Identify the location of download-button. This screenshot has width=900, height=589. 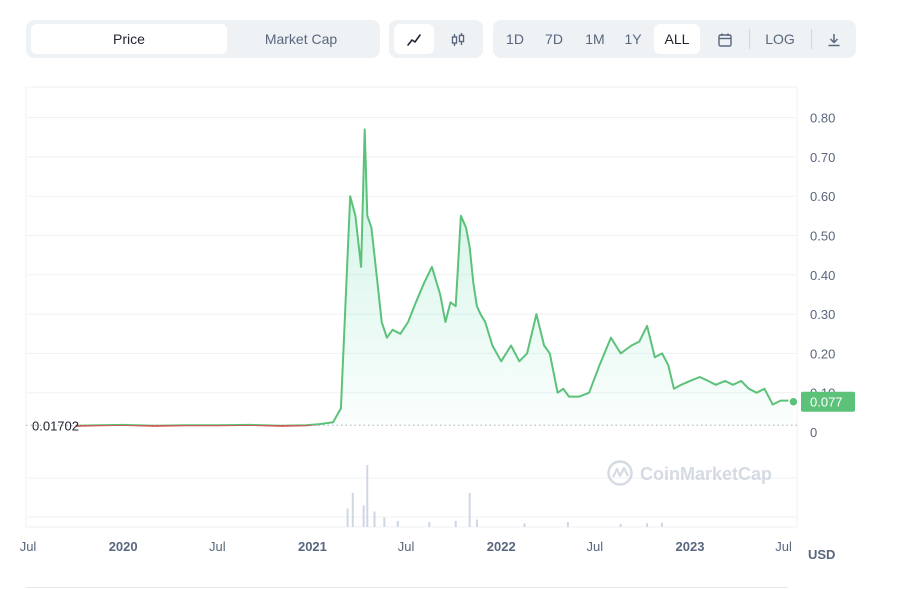
(834, 39).